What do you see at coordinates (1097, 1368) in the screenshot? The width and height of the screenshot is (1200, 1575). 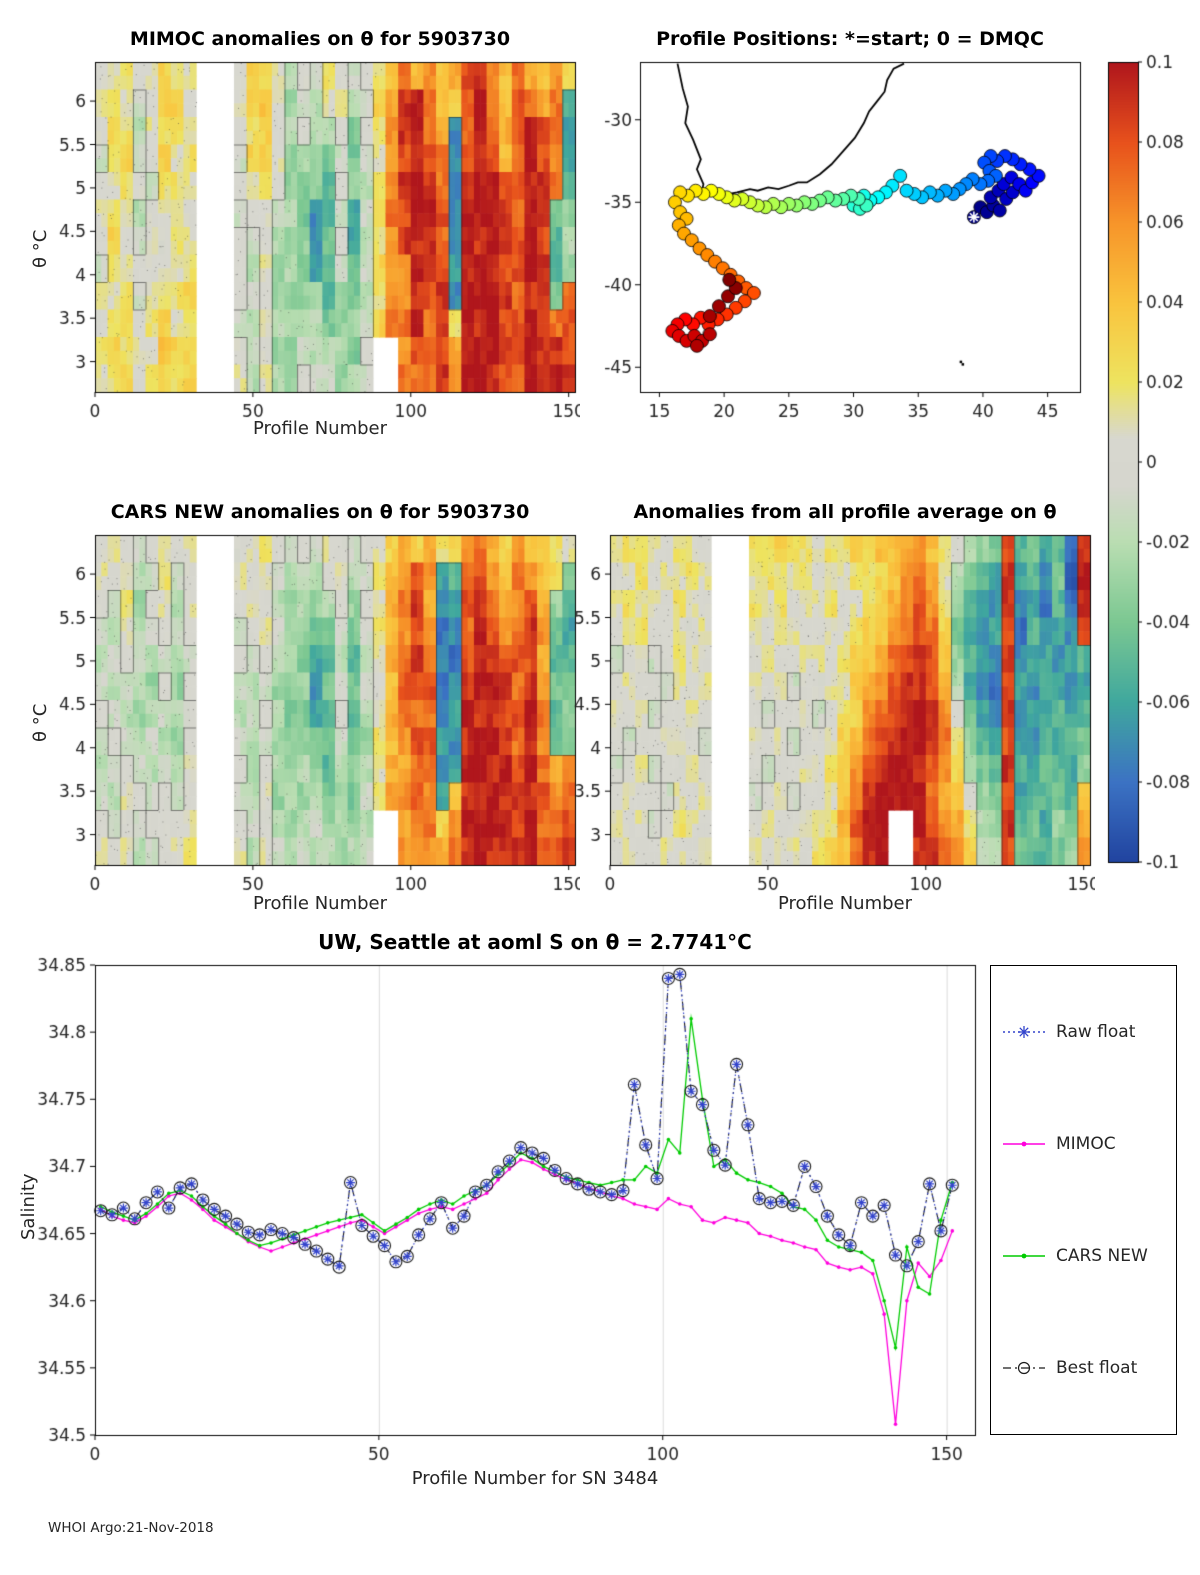 I see `legend-label-best-float: Best float` at bounding box center [1097, 1368].